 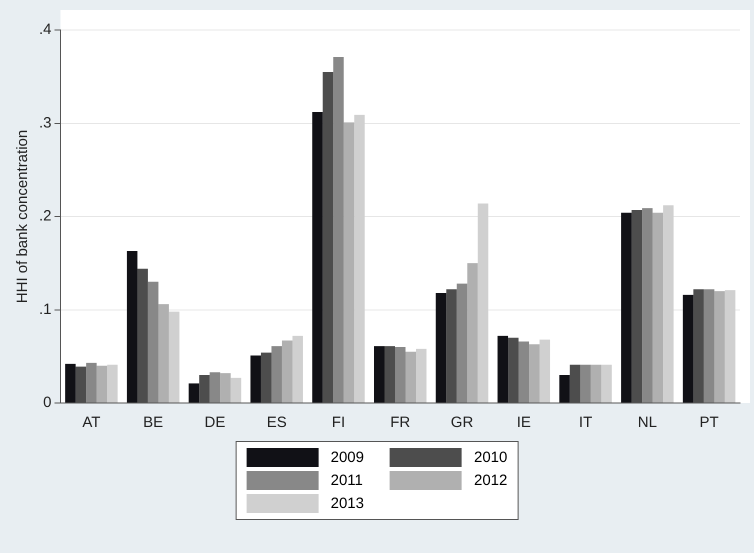 What do you see at coordinates (346, 480) in the screenshot?
I see `legend-label: 2011` at bounding box center [346, 480].